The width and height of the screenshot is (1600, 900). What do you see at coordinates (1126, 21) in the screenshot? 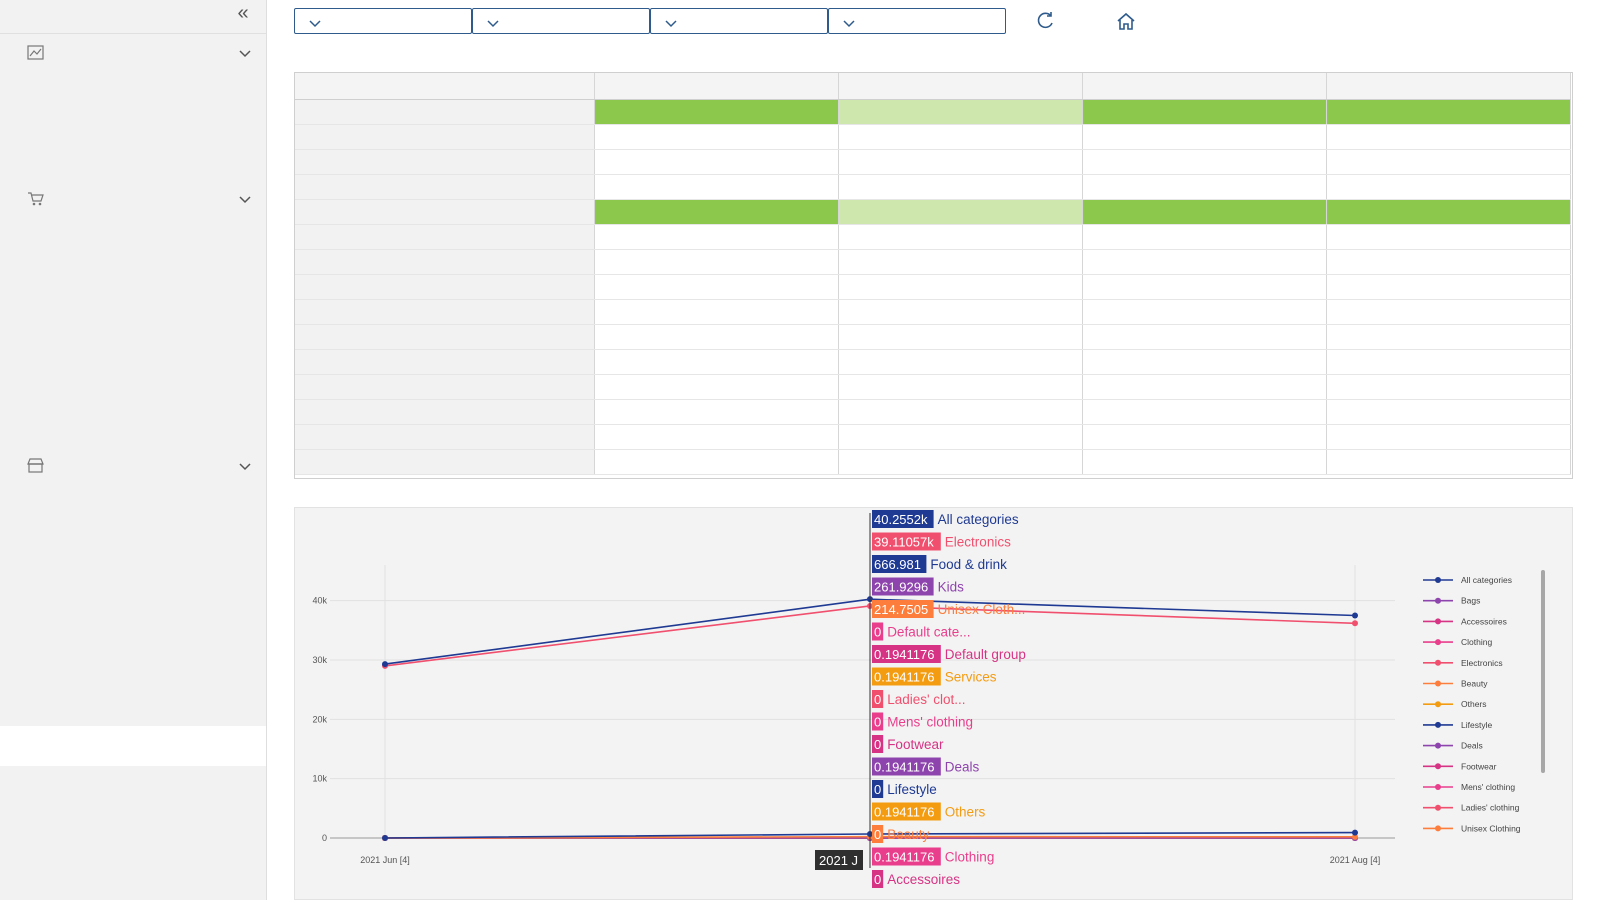
I see `home-icon` at bounding box center [1126, 21].